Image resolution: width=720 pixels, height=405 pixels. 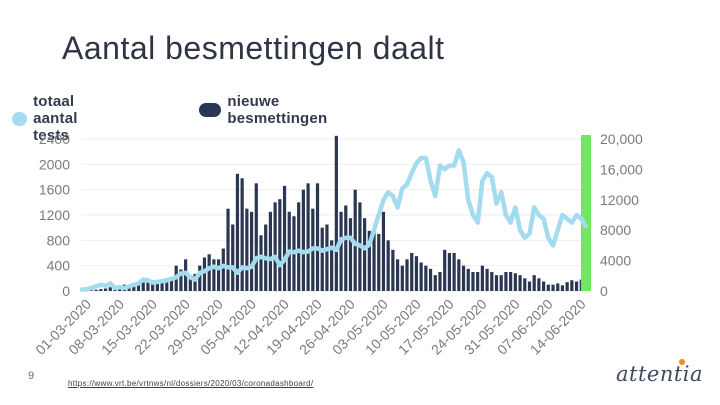 What do you see at coordinates (210, 110) in the screenshot?
I see `legend-swatch-new-cases` at bounding box center [210, 110].